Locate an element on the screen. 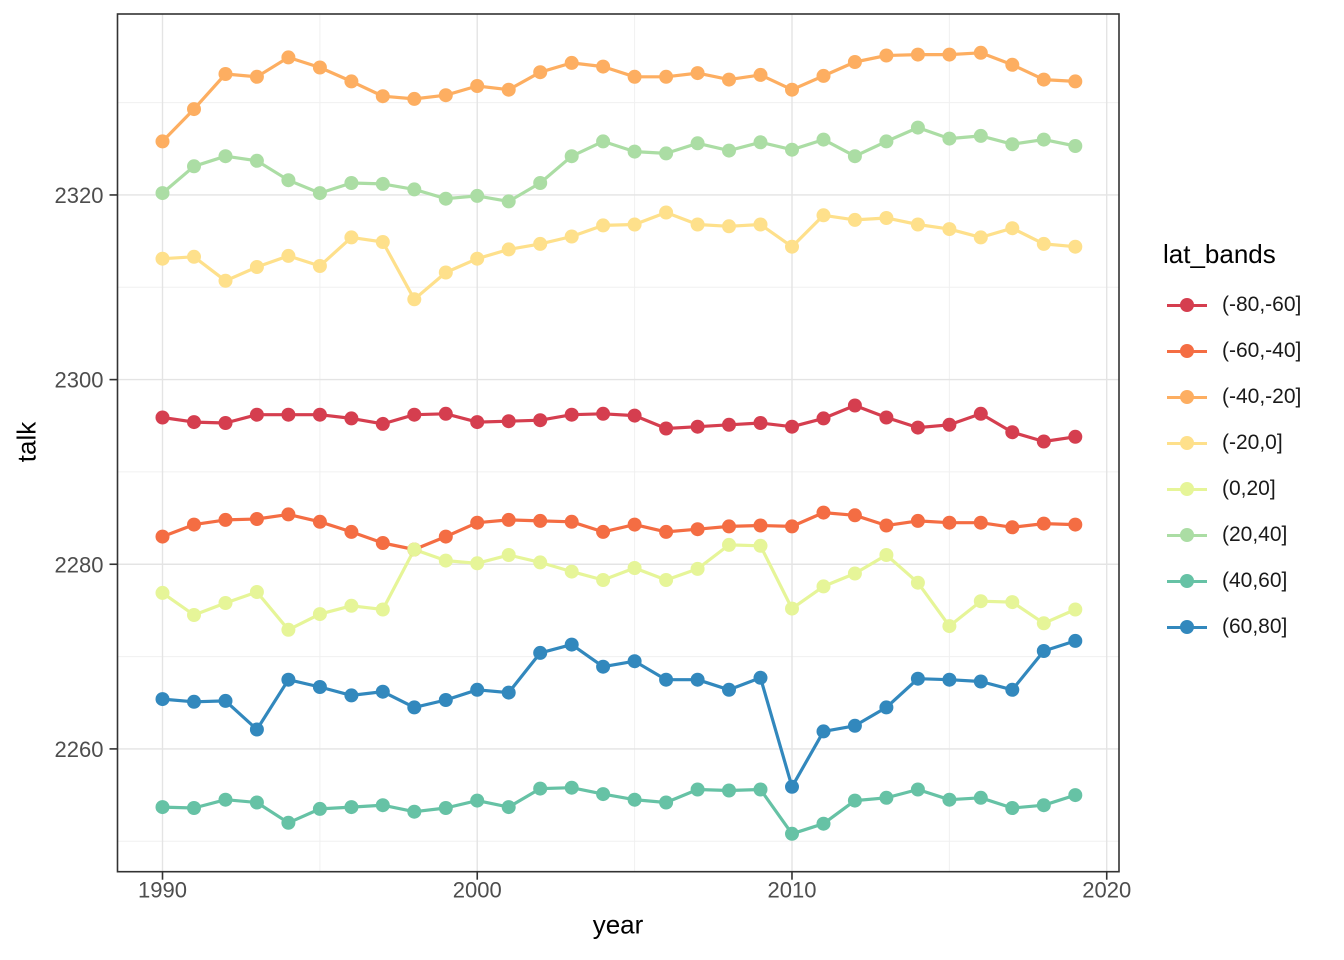 This screenshot has width=1344, height=960. legend-key-icon is located at coordinates (1187, 305).